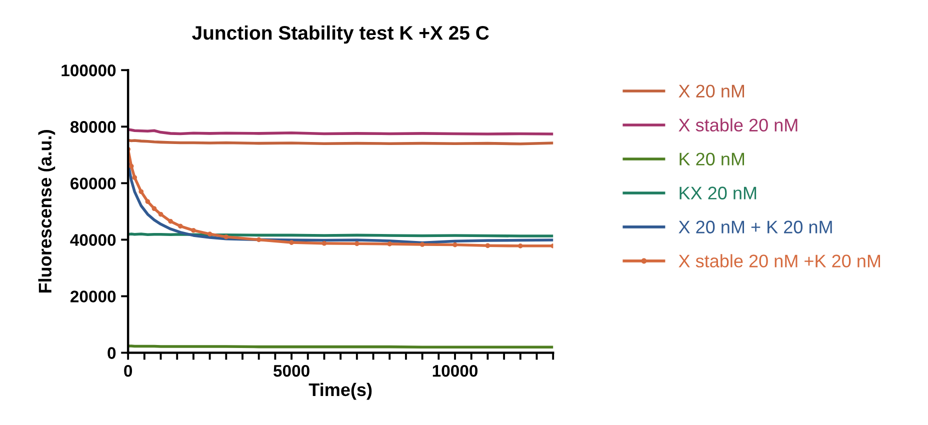 The height and width of the screenshot is (425, 928). What do you see at coordinates (712, 159) in the screenshot?
I see `legend-label: K 20 nM` at bounding box center [712, 159].